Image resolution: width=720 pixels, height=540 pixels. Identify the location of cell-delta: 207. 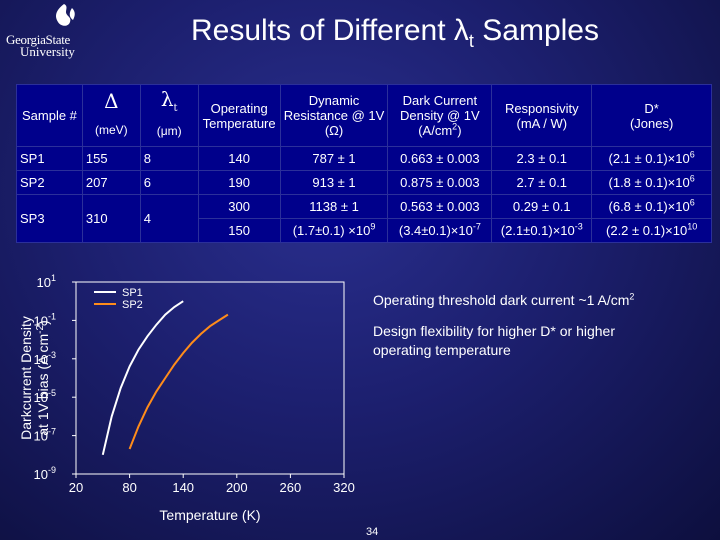
(111, 182).